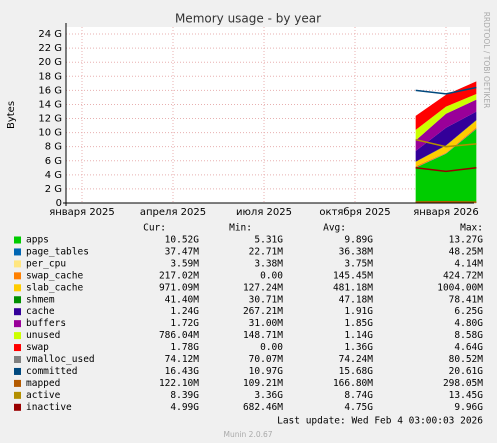  Describe the element at coordinates (184, 395) in the screenshot. I see `legend-stat: 8.39G` at that location.